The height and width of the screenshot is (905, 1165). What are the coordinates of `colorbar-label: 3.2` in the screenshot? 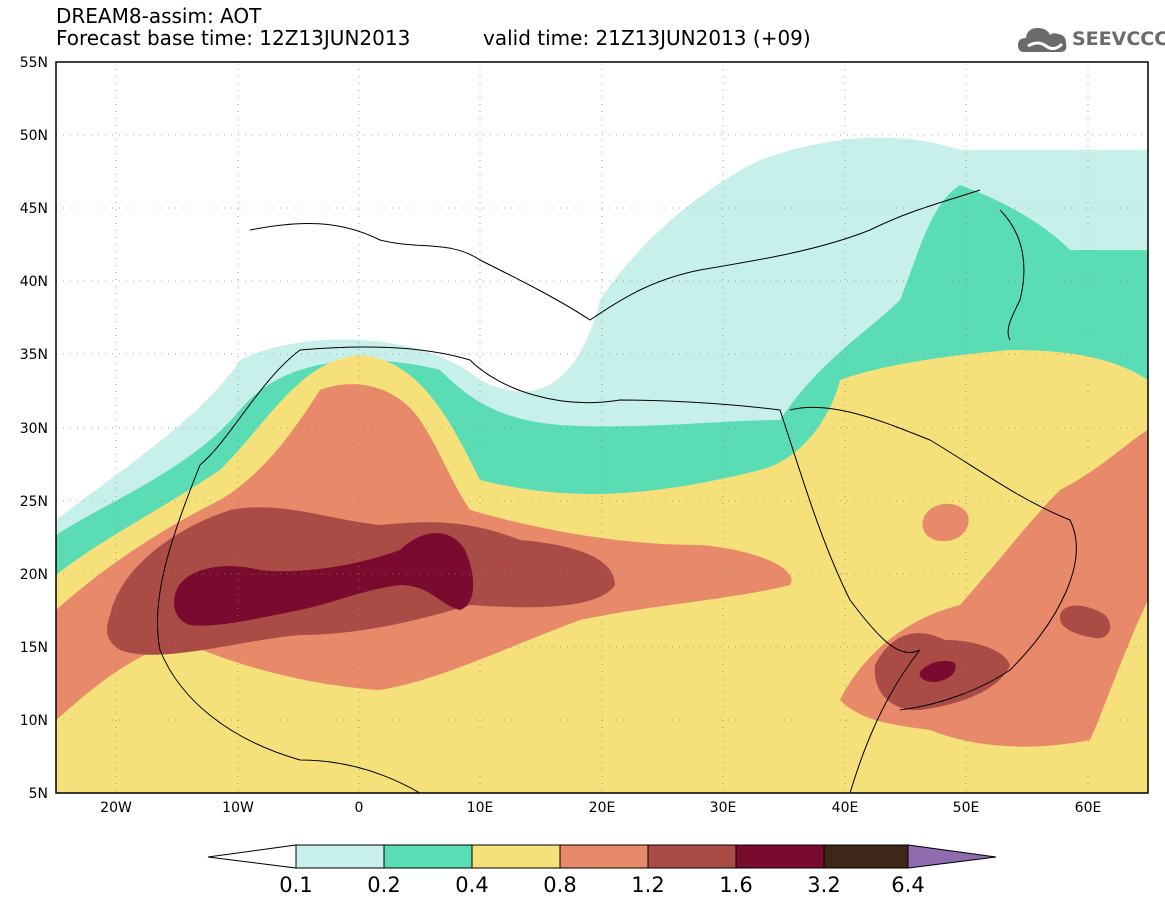 It's located at (823, 885).